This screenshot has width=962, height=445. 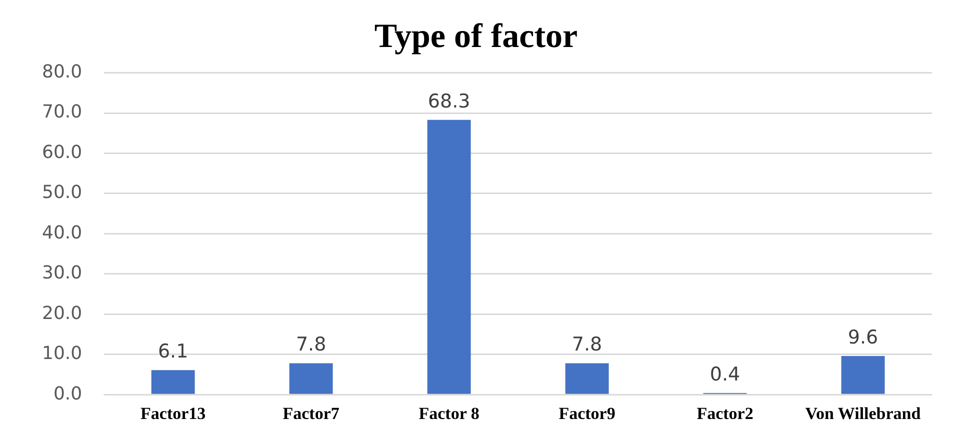 What do you see at coordinates (62, 112) in the screenshot?
I see `y-tick-label: 70.0` at bounding box center [62, 112].